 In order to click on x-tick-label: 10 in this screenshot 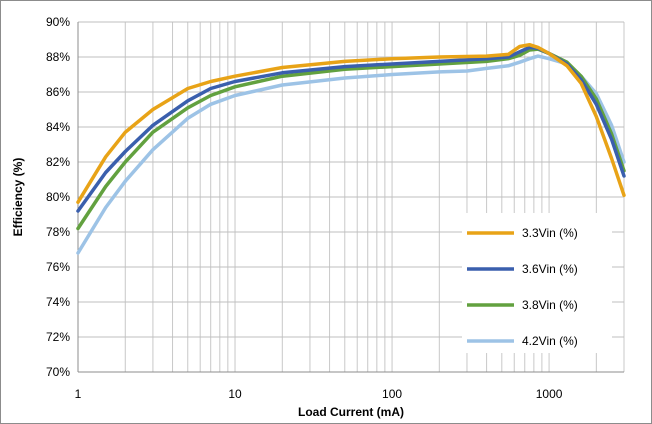, I will do `click(235, 394)`.